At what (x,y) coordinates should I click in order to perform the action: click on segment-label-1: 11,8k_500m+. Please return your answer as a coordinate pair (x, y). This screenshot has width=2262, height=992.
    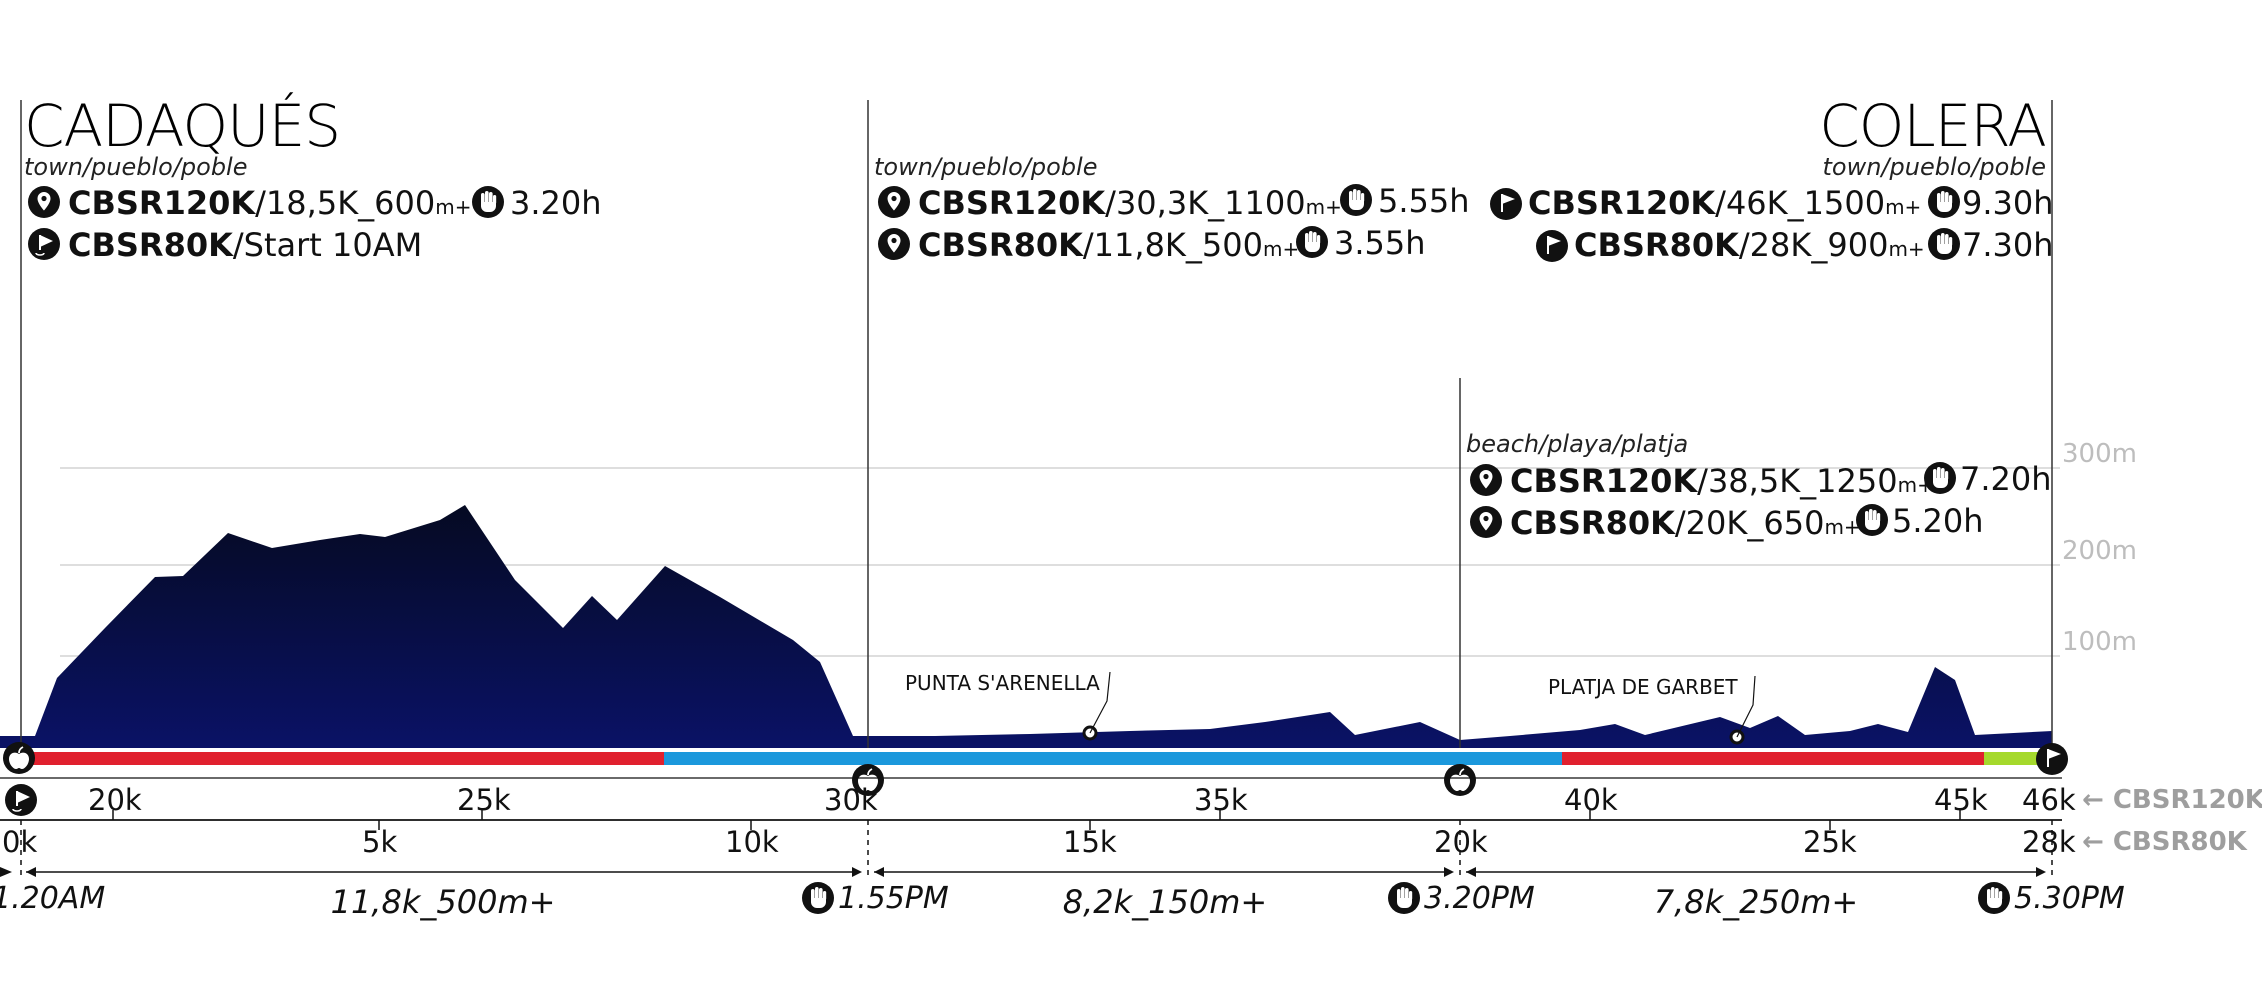
    Looking at the image, I should click on (443, 902).